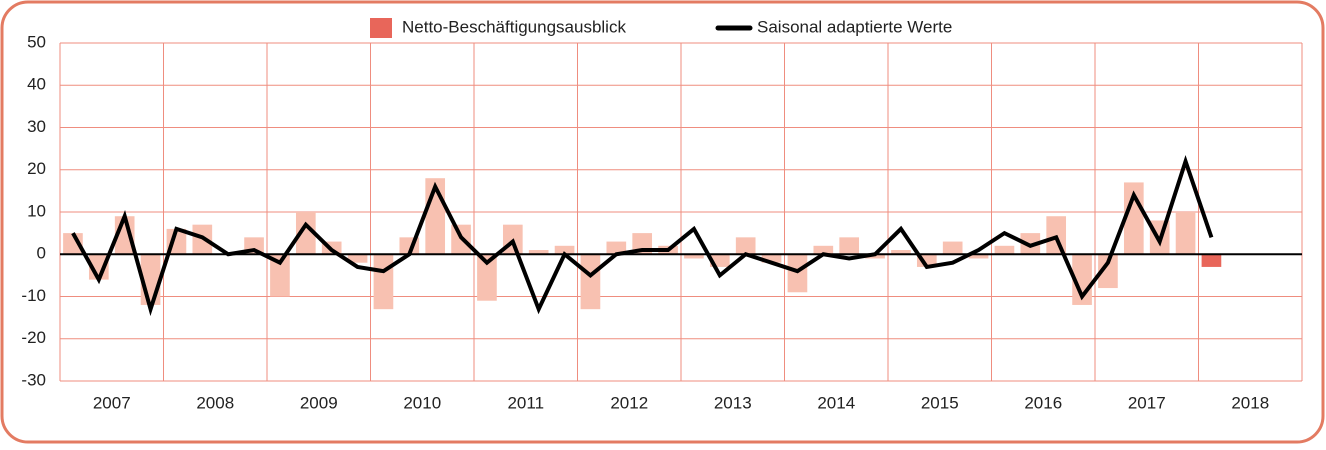 Image resolution: width=1326 pixels, height=450 pixels. Describe the element at coordinates (629, 402) in the screenshot. I see `x-tick-label: 2012` at that location.